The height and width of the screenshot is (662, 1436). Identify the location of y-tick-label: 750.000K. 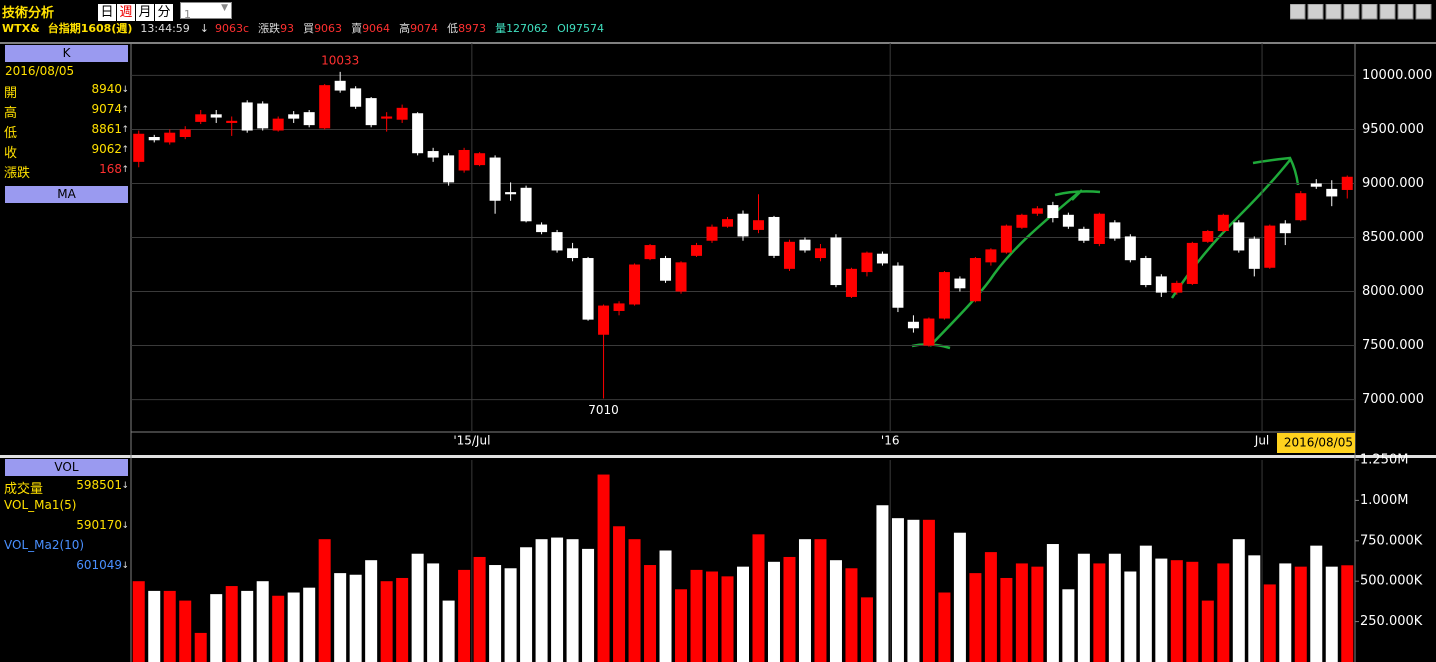
(1391, 540).